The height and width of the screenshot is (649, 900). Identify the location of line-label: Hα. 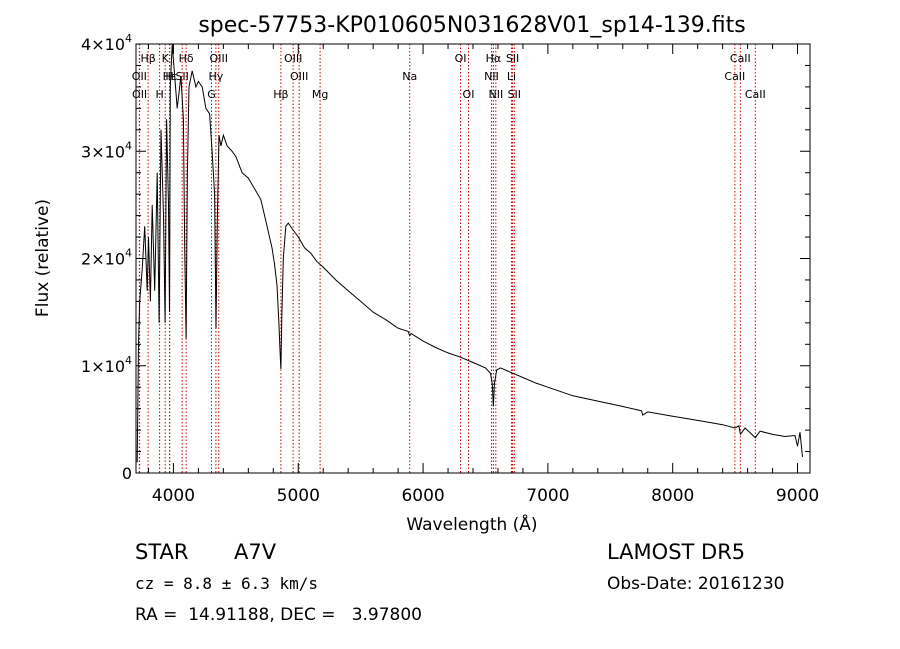
(494, 58).